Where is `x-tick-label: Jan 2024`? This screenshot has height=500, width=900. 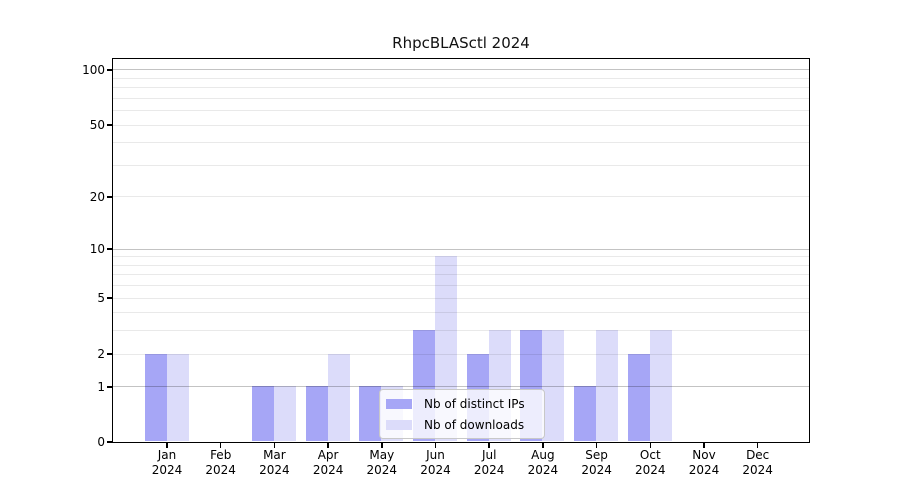
x-tick-label: Jan 2024 is located at coordinates (167, 462).